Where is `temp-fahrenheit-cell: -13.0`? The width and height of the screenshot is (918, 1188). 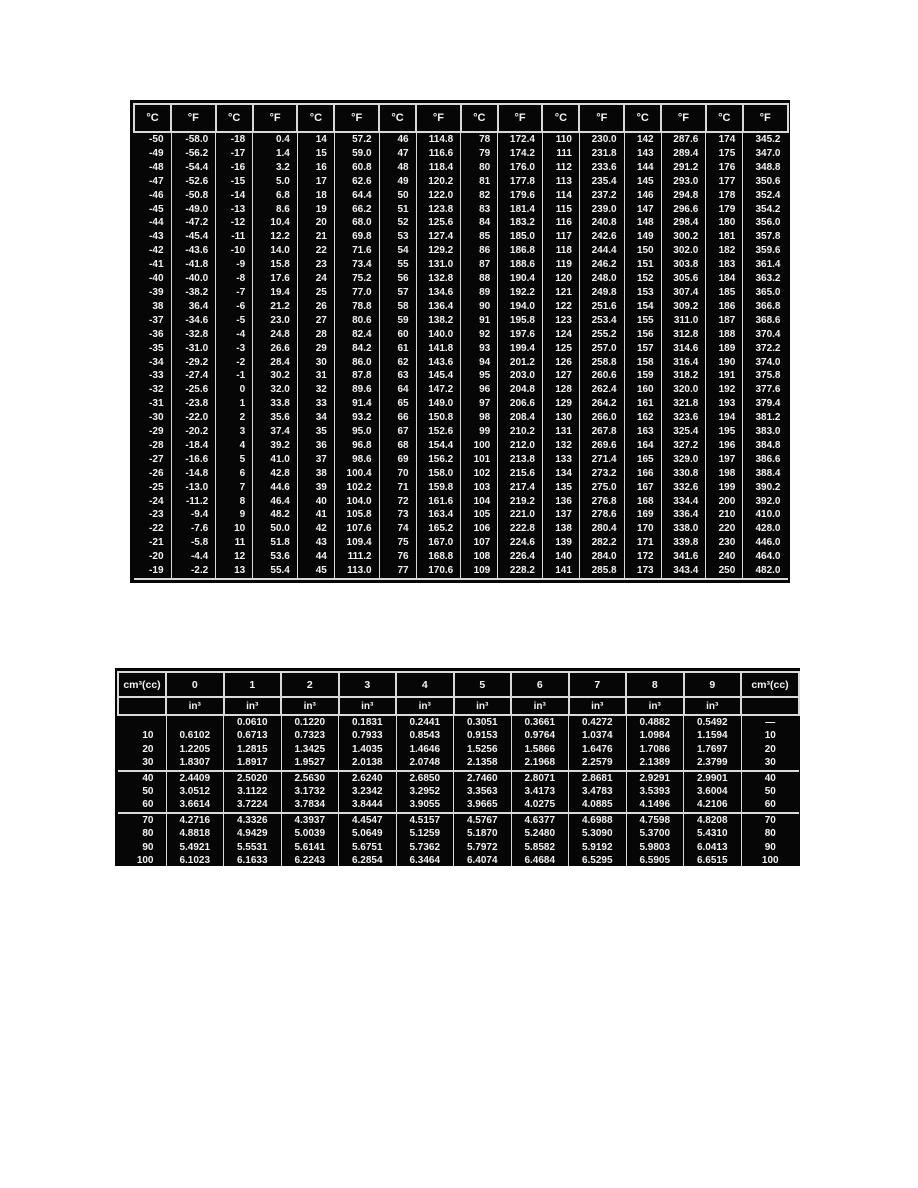 temp-fahrenheit-cell: -13.0 is located at coordinates (193, 487).